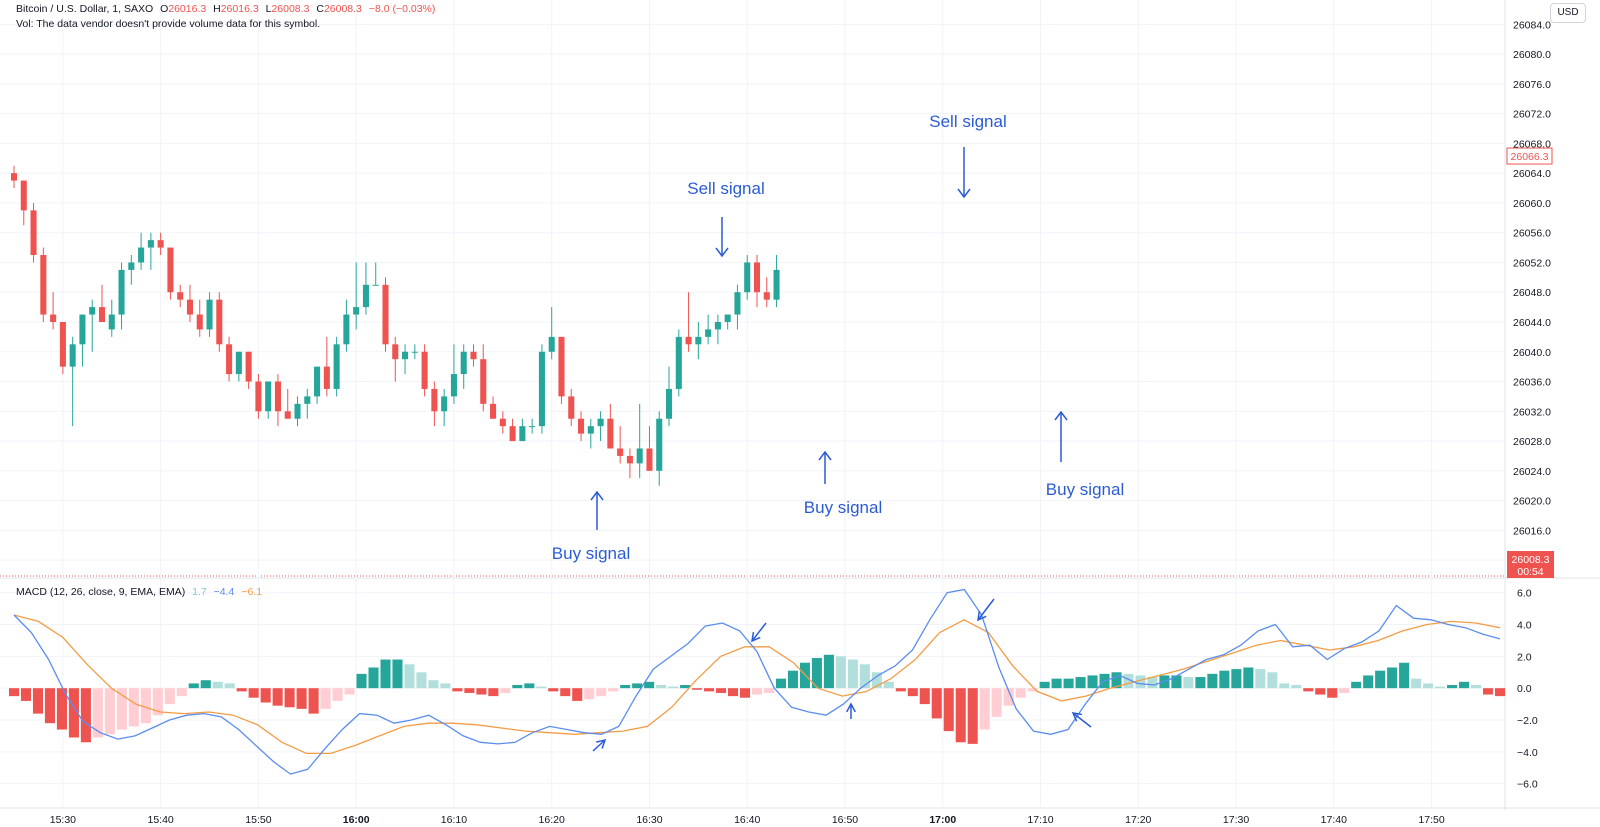 The image size is (1600, 827). Describe the element at coordinates (1530, 572) in the screenshot. I see `price-badge-countdown-text: 00:54` at that location.